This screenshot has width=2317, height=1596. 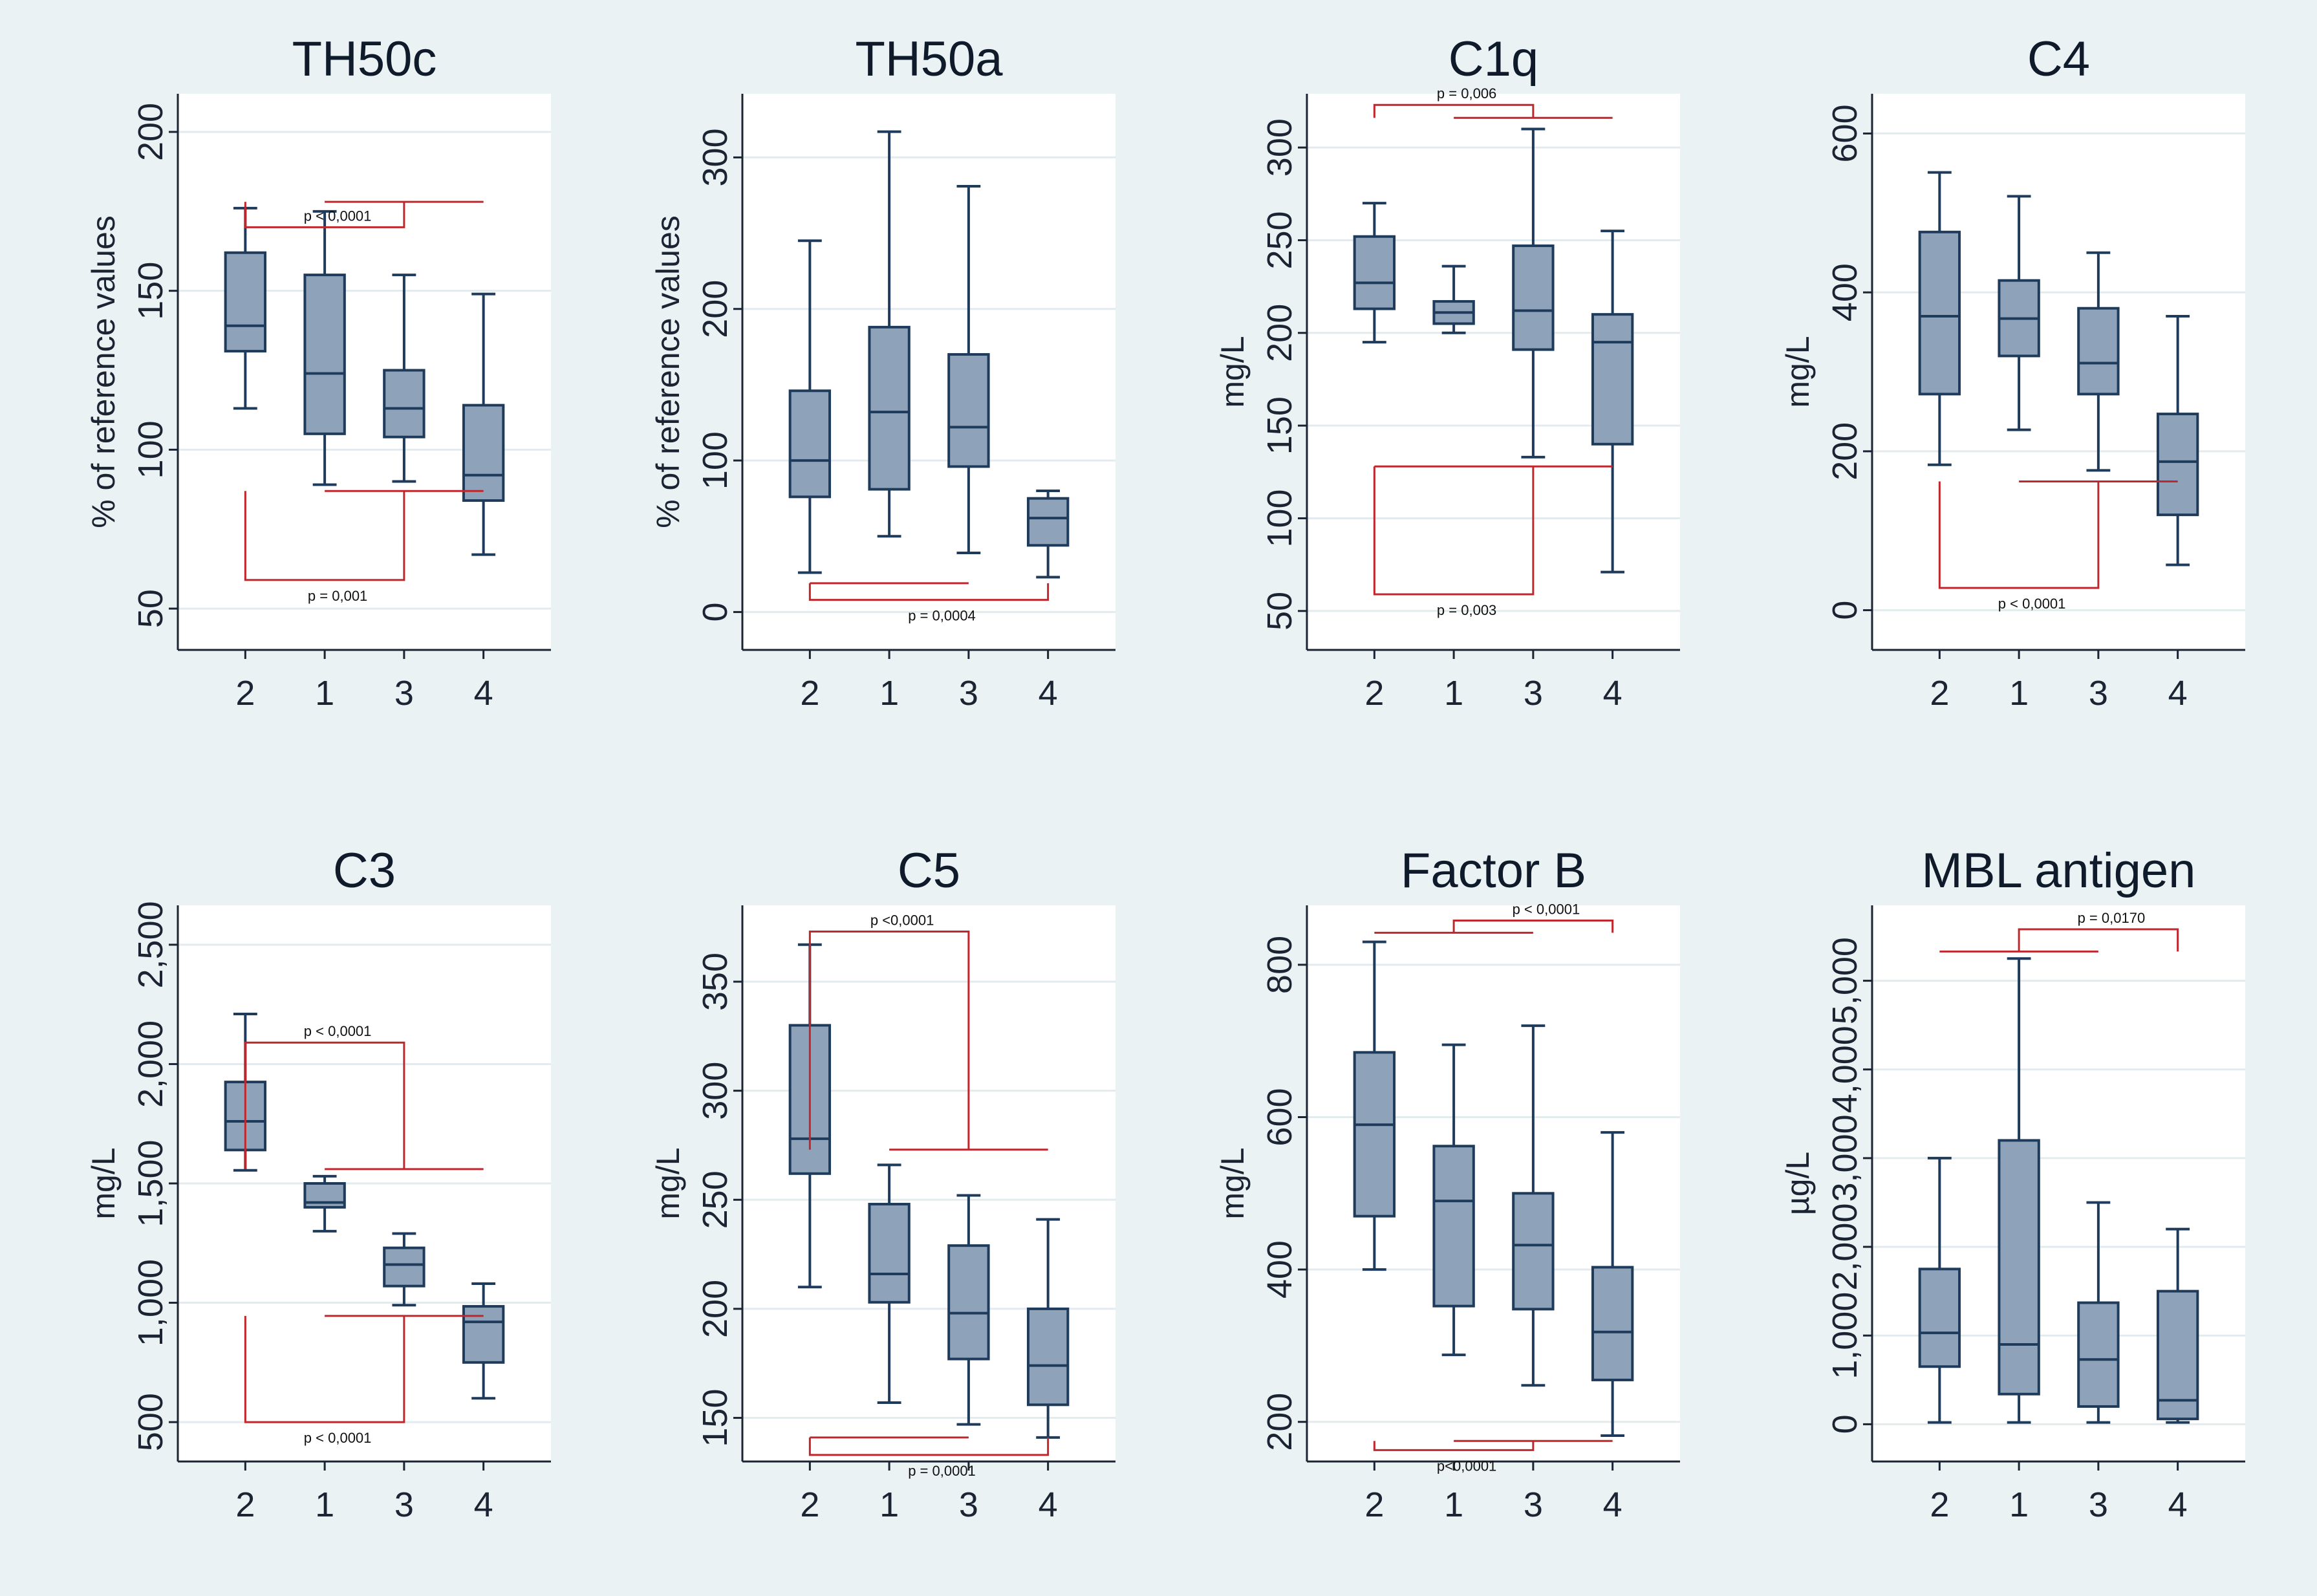 I want to click on significance-bracket-2: p < 0,0001, so click(x=364, y=1381).